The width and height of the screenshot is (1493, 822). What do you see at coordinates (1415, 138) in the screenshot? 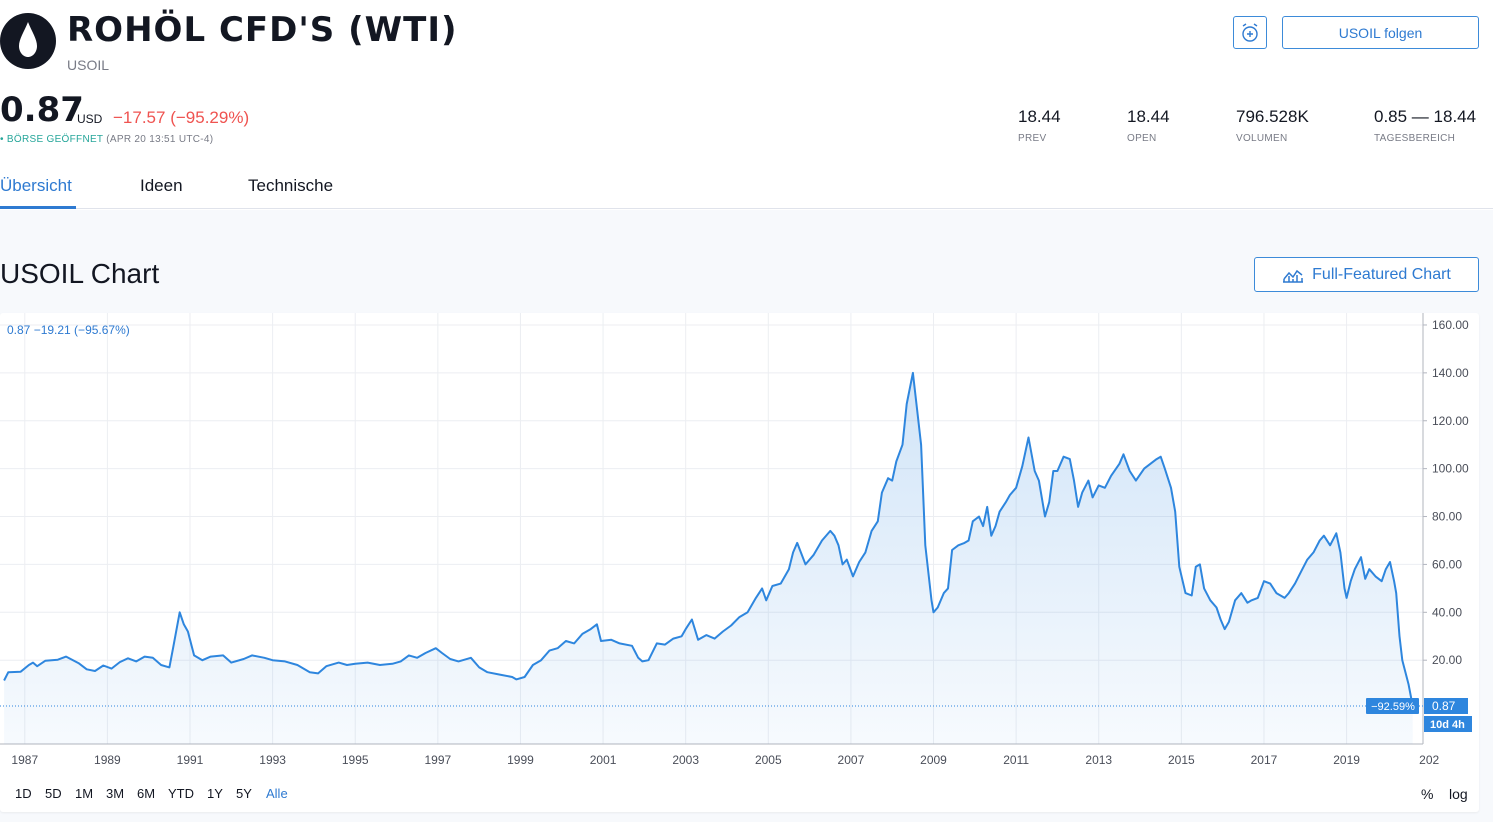
I see `stat-label: TAGESBEREICH` at bounding box center [1415, 138].